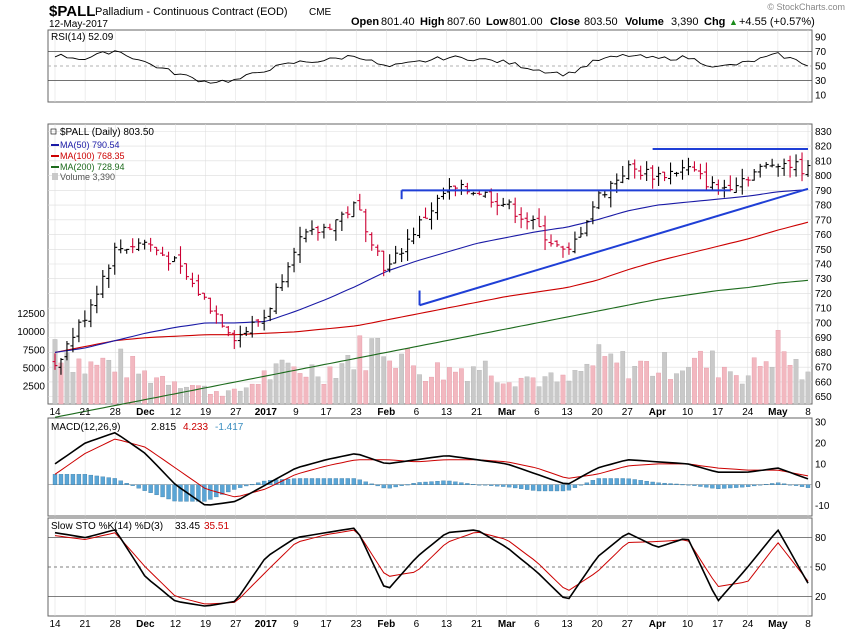 The width and height of the screenshot is (850, 638). Describe the element at coordinates (806, 7) in the screenshot. I see `watermark: © StockCharts.com` at that location.